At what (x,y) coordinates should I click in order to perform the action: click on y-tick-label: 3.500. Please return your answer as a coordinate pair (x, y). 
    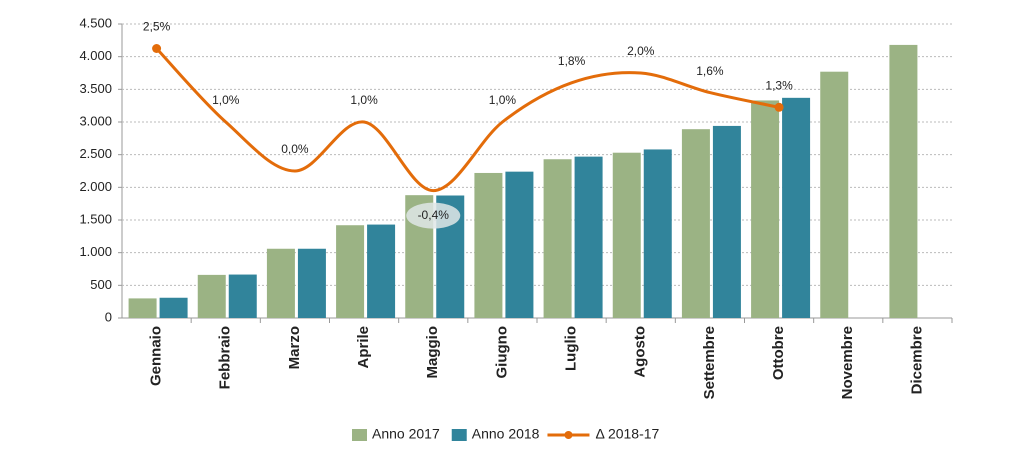
    Looking at the image, I should click on (95, 88).